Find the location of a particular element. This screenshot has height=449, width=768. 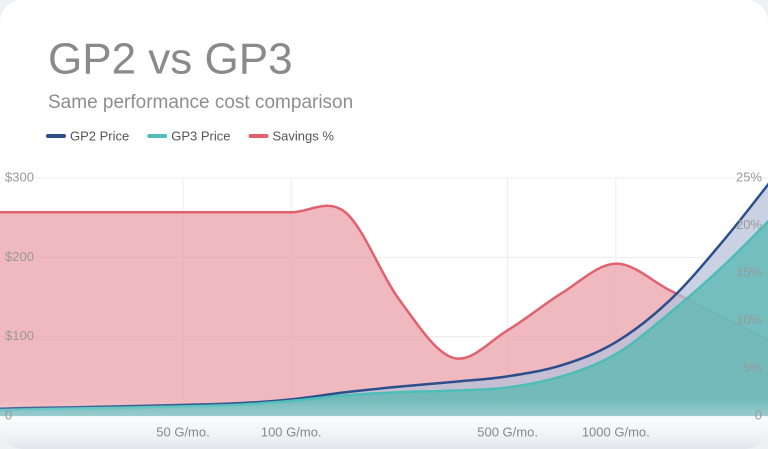

y2-tick-label: 25% is located at coordinates (749, 176).